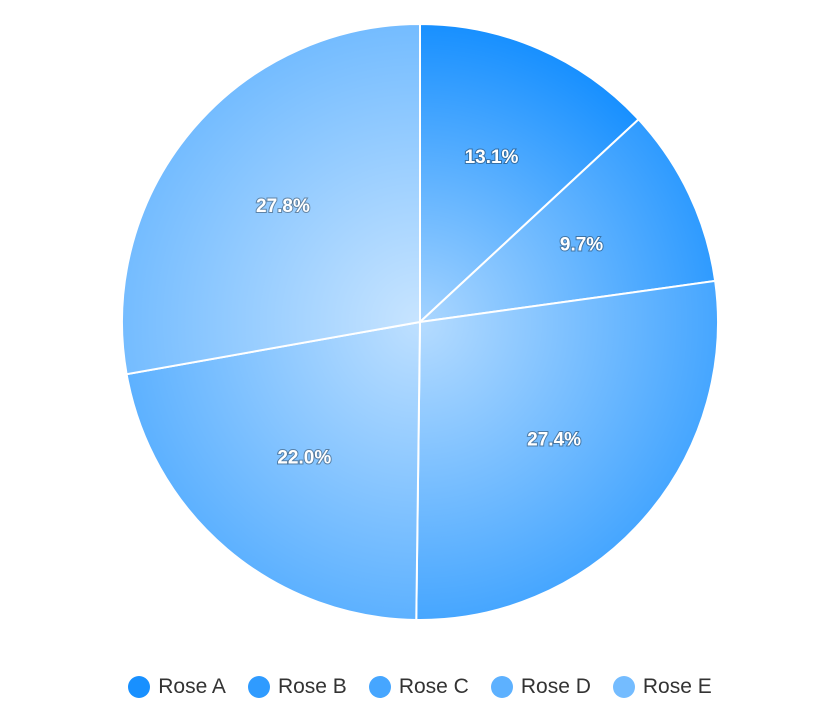  Describe the element at coordinates (581, 244) in the screenshot. I see `data-label-rose-b: 9.7%` at that location.